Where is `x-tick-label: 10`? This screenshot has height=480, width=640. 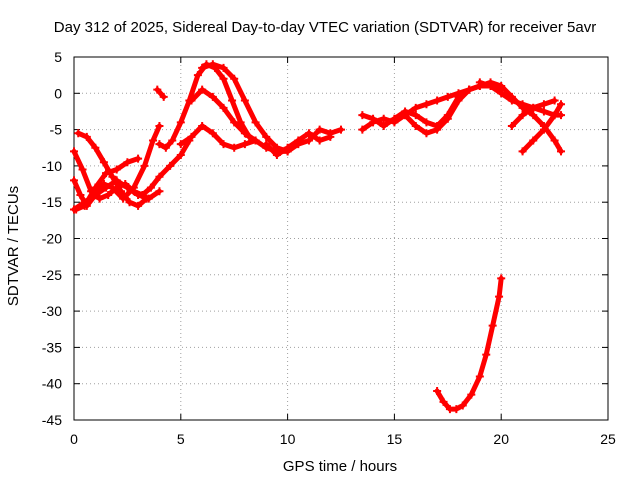 x-tick-label: 10 is located at coordinates (288, 439).